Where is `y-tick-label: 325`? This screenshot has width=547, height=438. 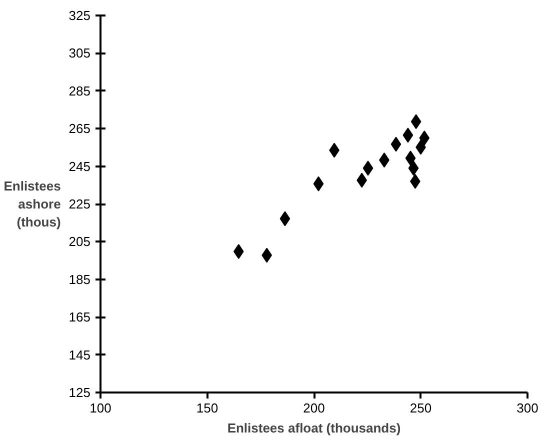 y-tick-label: 325 is located at coordinates (79, 15).